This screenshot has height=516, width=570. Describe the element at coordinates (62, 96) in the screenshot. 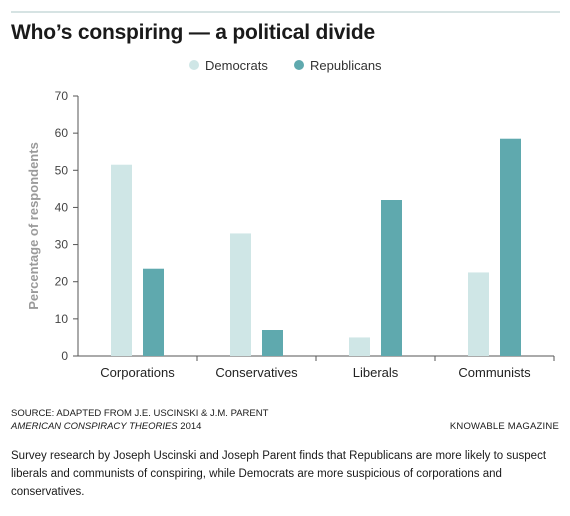

I see `y-tick-label: 70` at that location.